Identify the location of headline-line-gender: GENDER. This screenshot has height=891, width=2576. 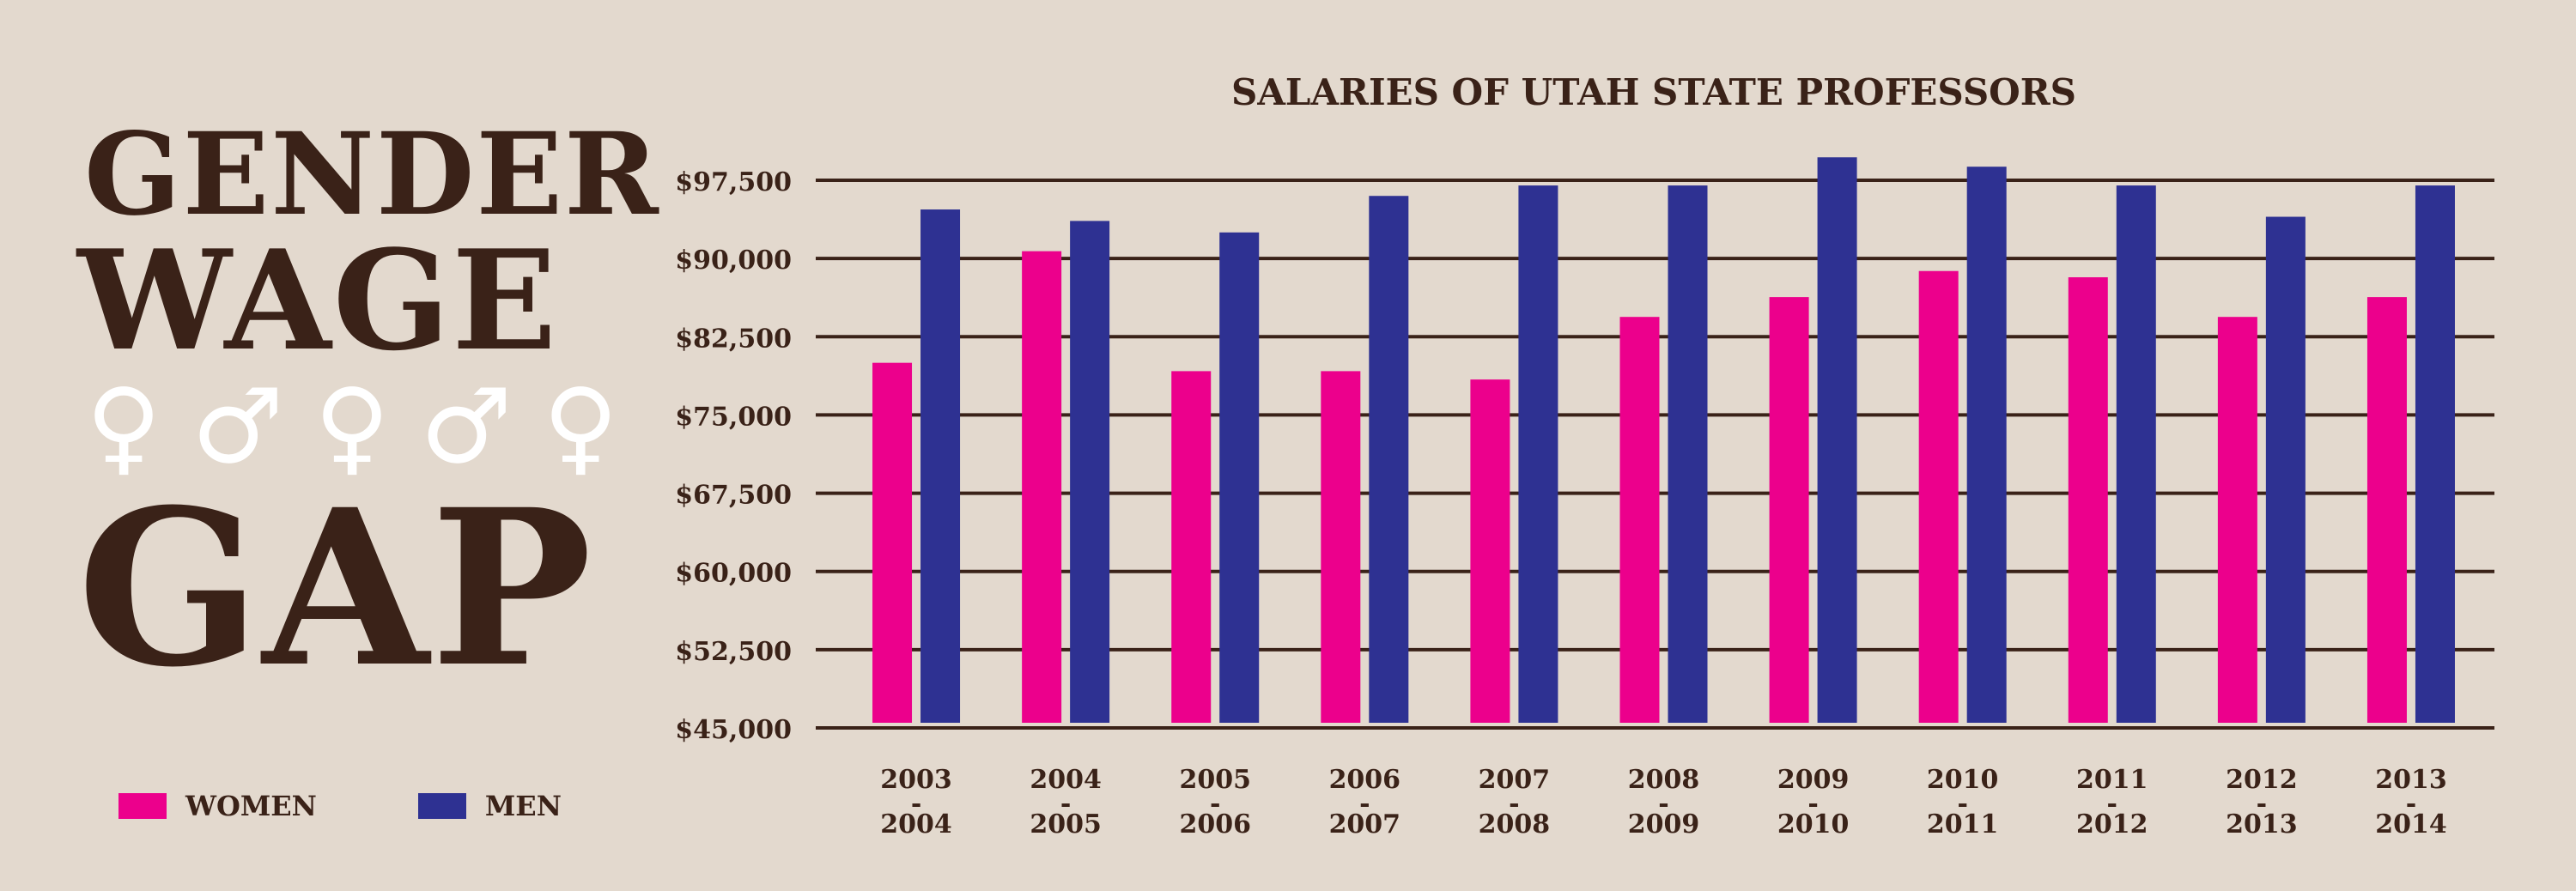
(372, 175).